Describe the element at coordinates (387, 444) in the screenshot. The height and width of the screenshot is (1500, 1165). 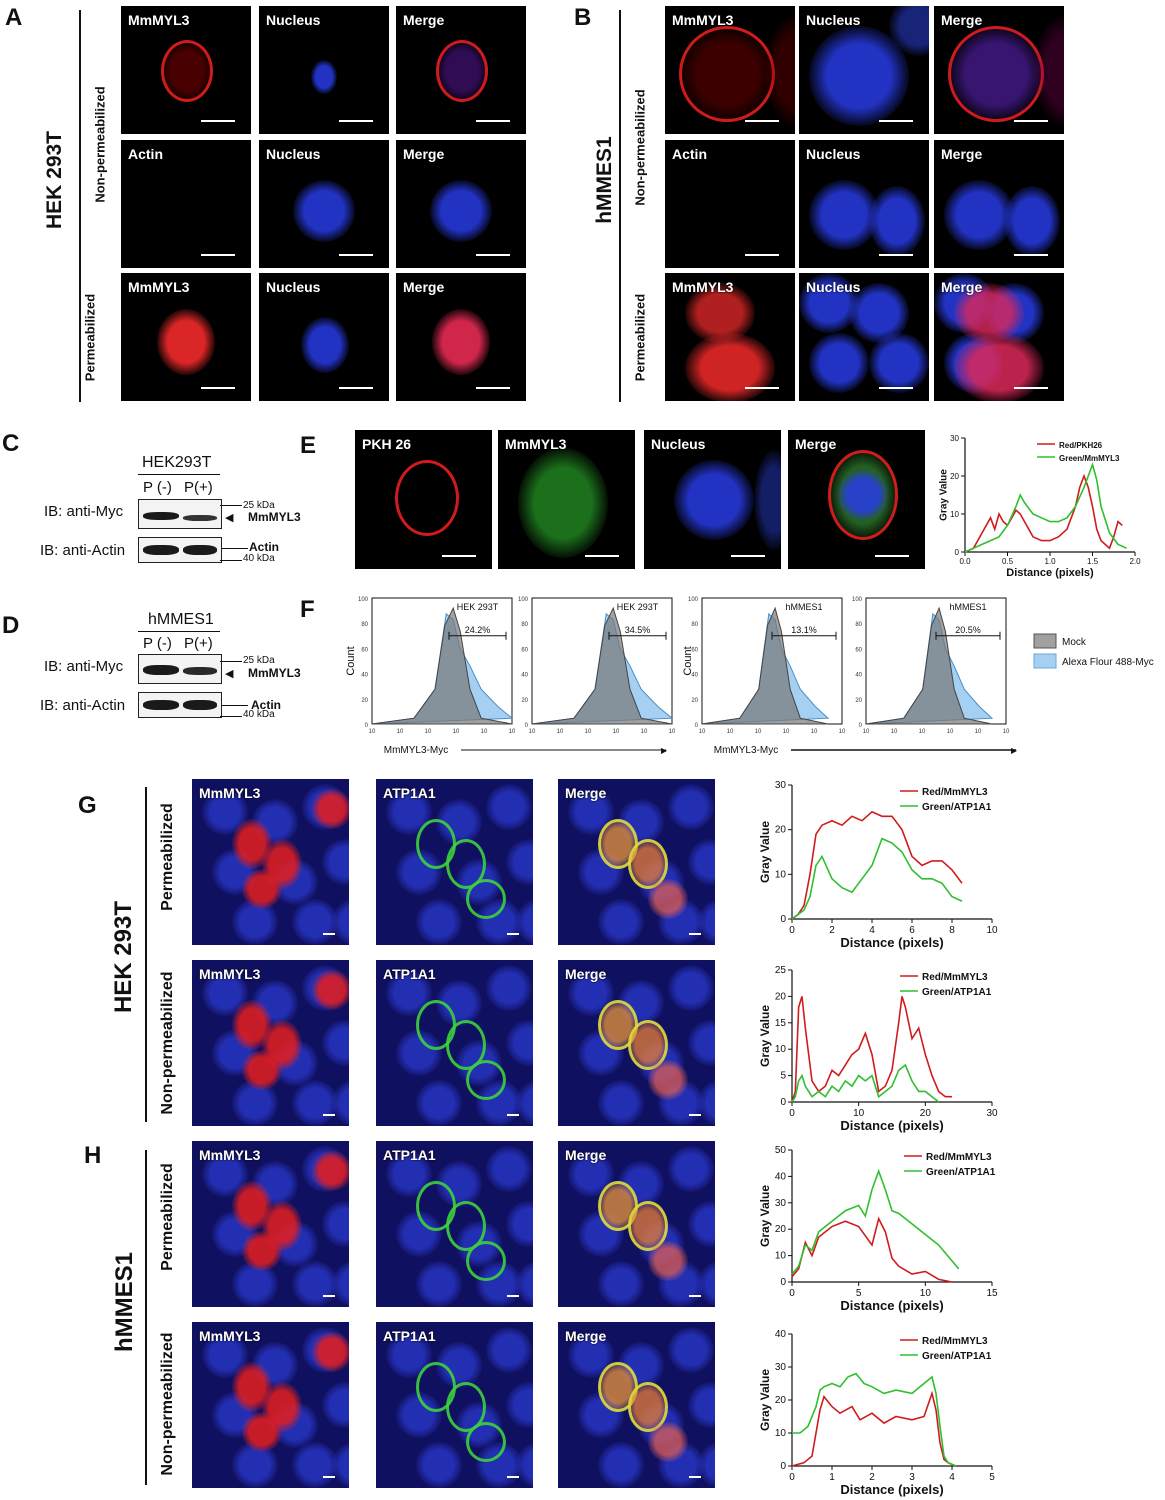
I see `tile-label: PKH 26` at that location.